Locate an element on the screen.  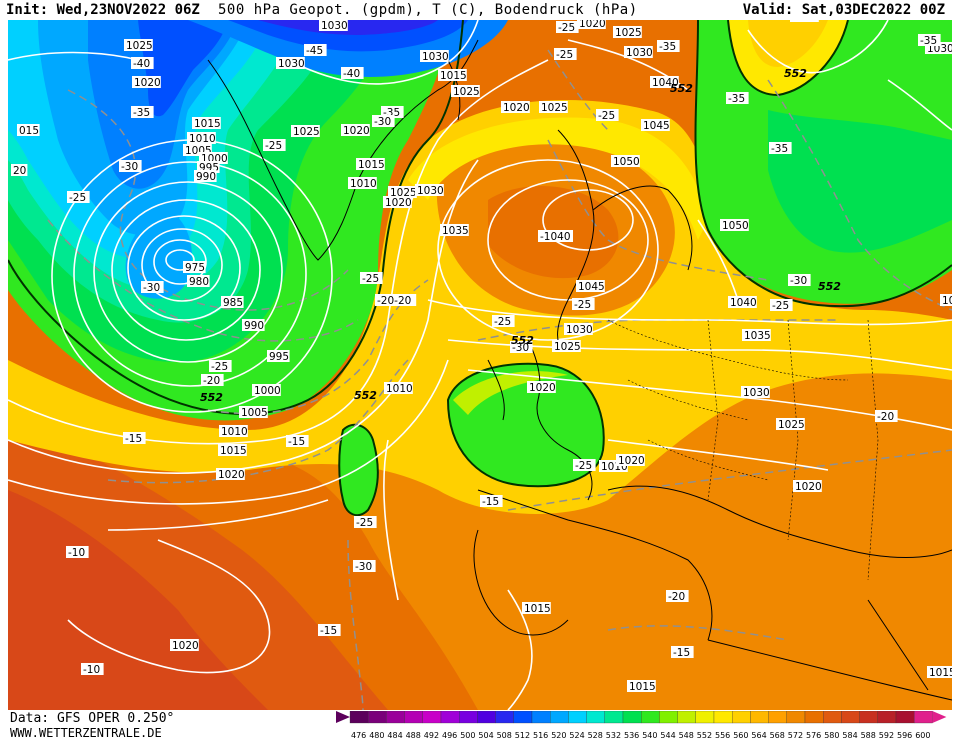
pressure-label: 985 is located at coordinates (232, 302).